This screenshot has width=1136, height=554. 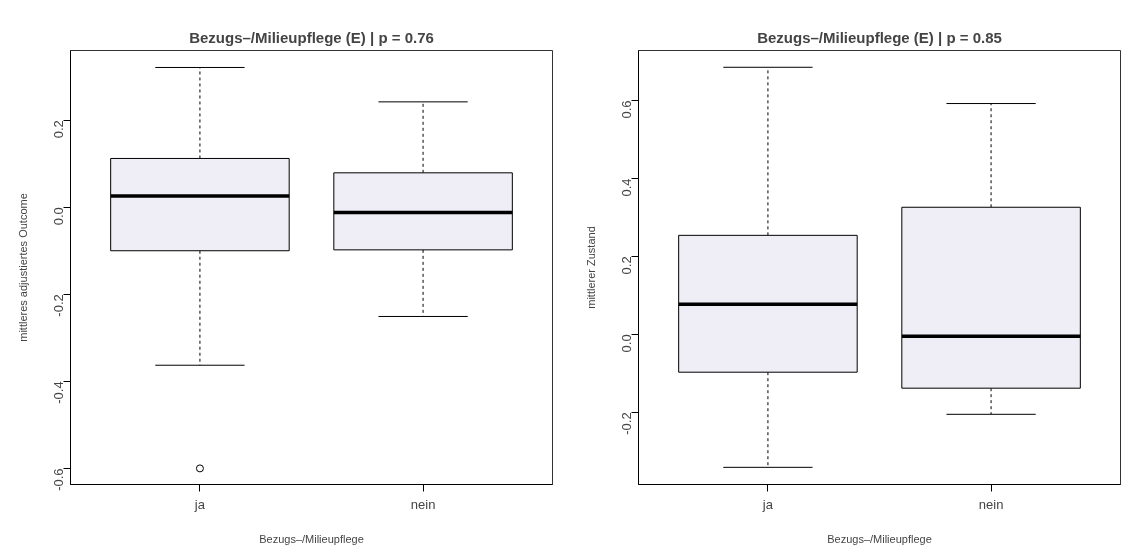 I want to click on chart-title: Bezugs–/Milieupflege (E) | p = 0.85, so click(x=879, y=37).